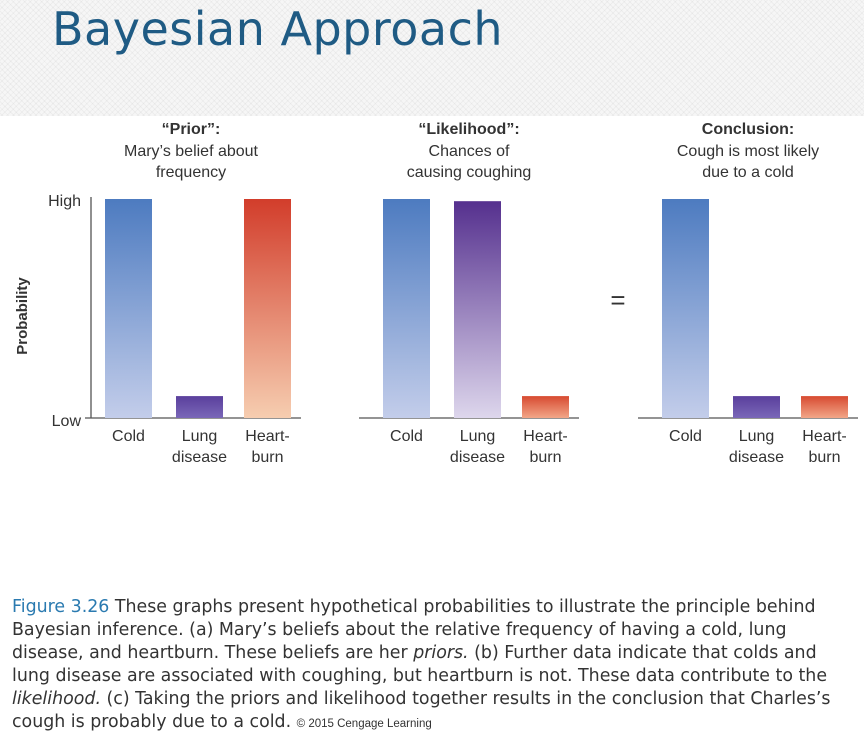 This screenshot has height=737, width=864. What do you see at coordinates (468, 129) in the screenshot?
I see `panel-2-heading: “Likelihood”:` at bounding box center [468, 129].